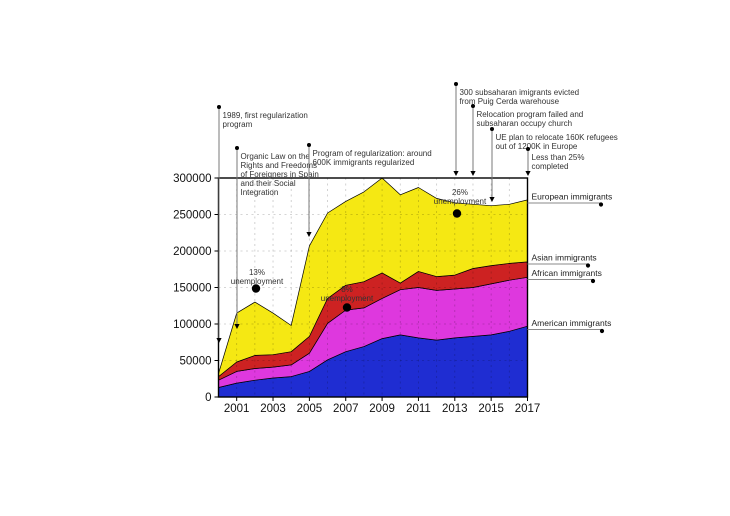 Image resolution: width=730 pixels, height=516 pixels. Describe the element at coordinates (196, 362) in the screenshot. I see `y-axis-label: 50000` at that location.